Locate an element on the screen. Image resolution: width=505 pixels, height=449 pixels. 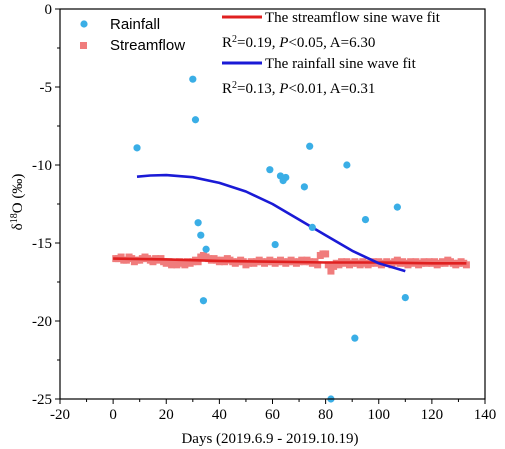
x-tick-label: -20 is located at coordinates (60, 415).